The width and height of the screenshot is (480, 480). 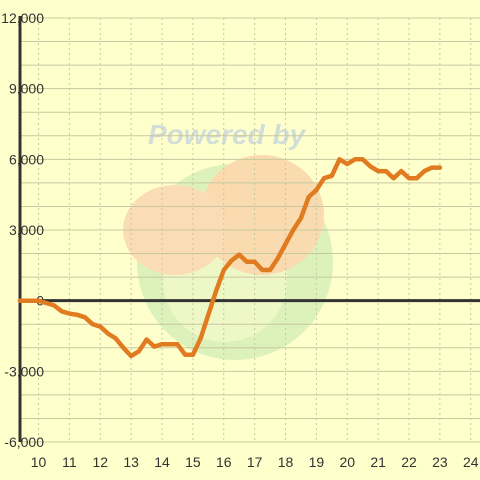 I want to click on x-tick-label: 17, so click(x=255, y=462).